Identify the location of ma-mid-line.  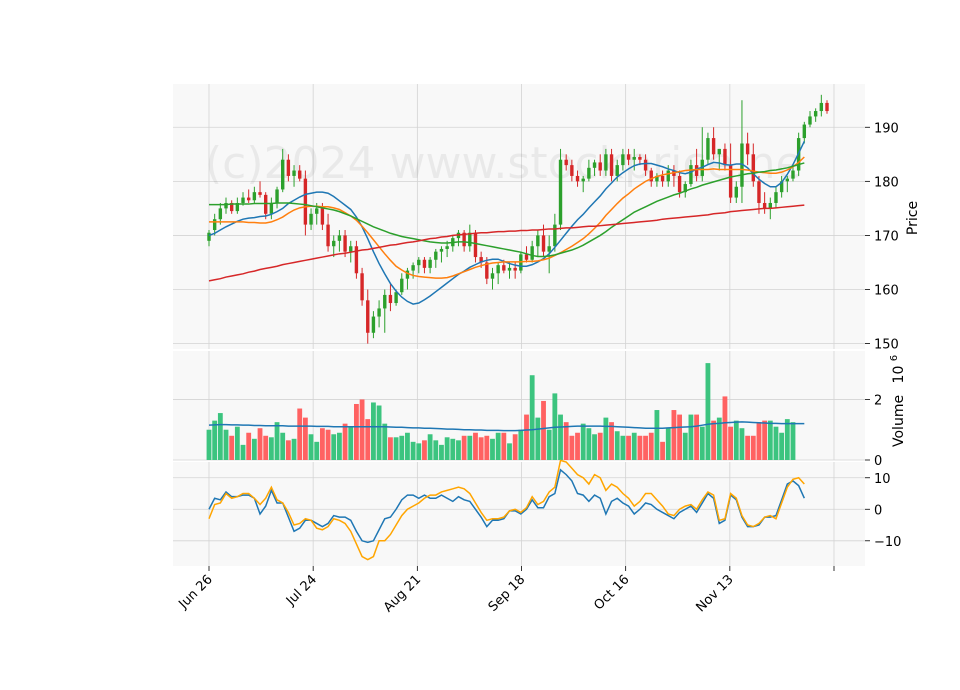
(507, 217).